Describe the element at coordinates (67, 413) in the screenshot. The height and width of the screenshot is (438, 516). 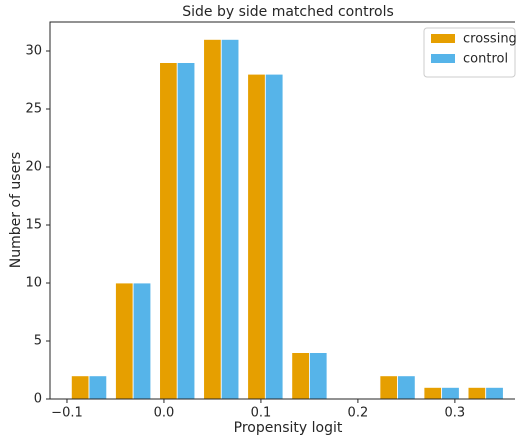
I see `x-tick-label: −0.1` at that location.